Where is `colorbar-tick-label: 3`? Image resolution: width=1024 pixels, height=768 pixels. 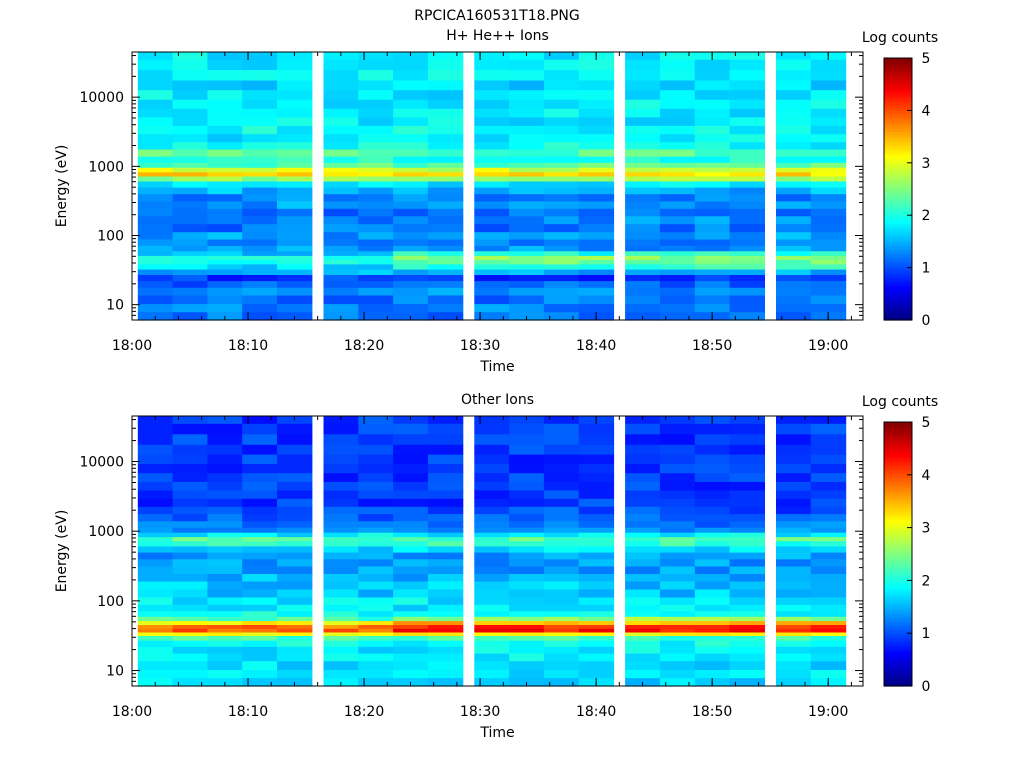 colorbar-tick-label: 3 is located at coordinates (926, 529).